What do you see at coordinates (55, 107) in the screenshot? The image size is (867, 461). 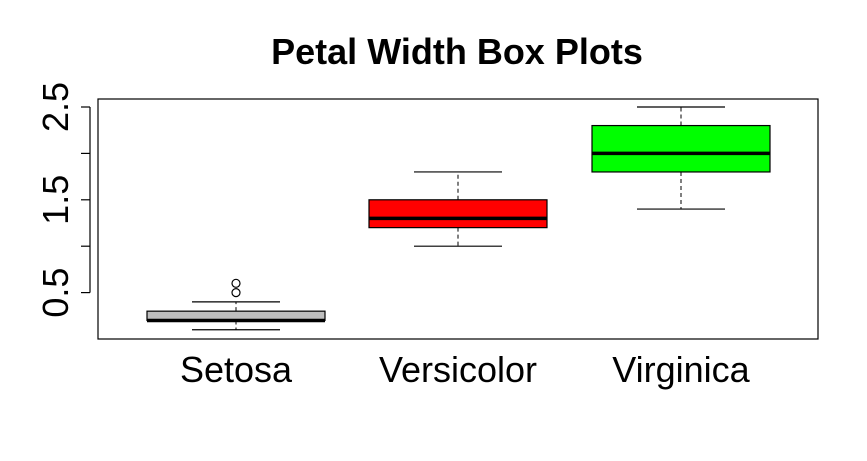 I see `y-tick-label: 2.5` at bounding box center [55, 107].